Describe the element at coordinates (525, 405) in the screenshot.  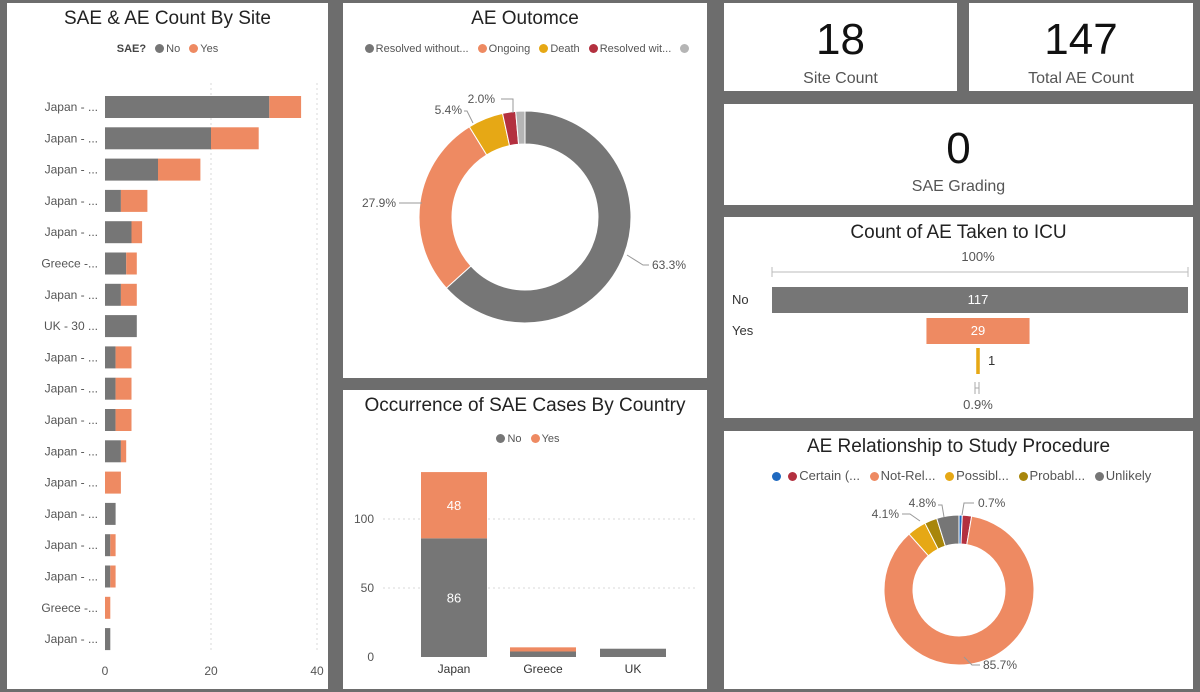
I see `country-chart-title: Occurrence of SAE Cases By Country` at that location.